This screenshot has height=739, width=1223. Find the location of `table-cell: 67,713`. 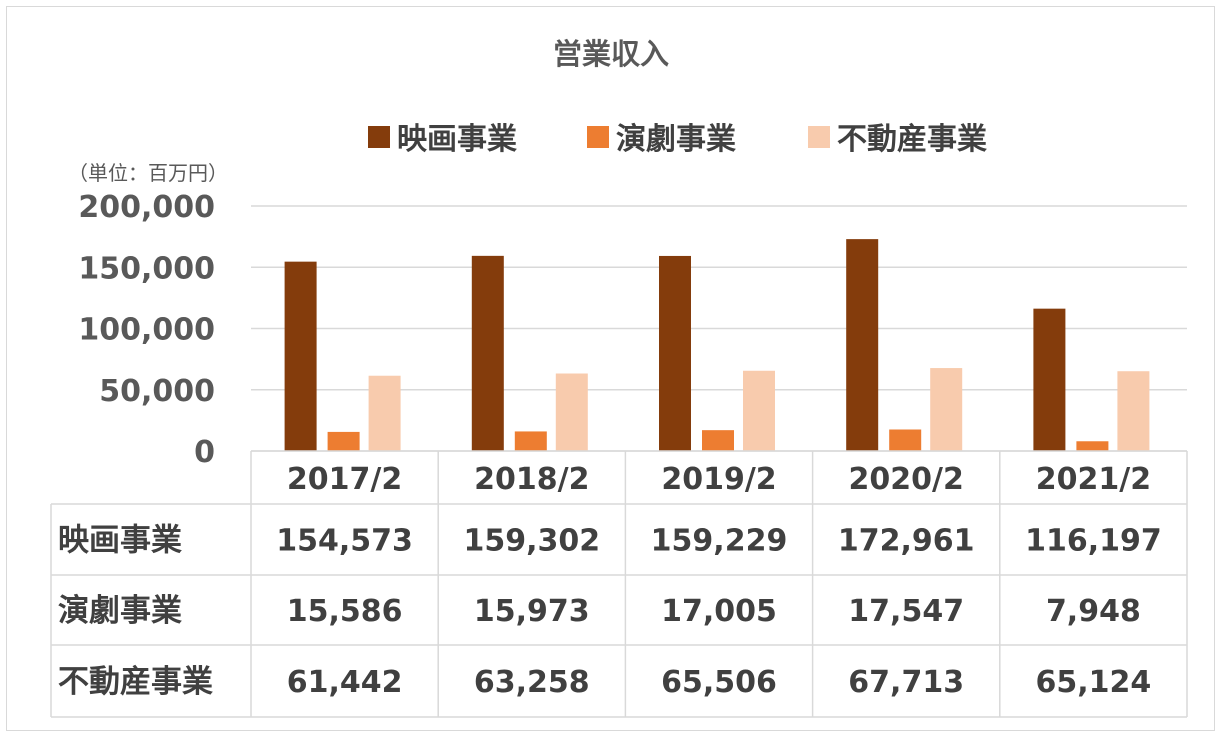

table-cell: 67,713 is located at coordinates (906, 682).